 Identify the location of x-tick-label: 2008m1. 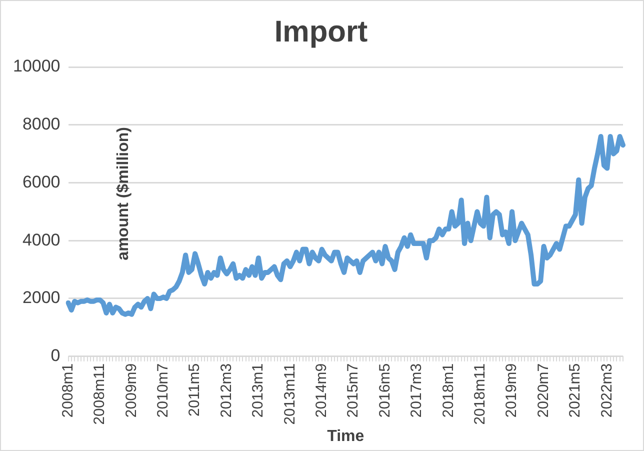
(67, 390).